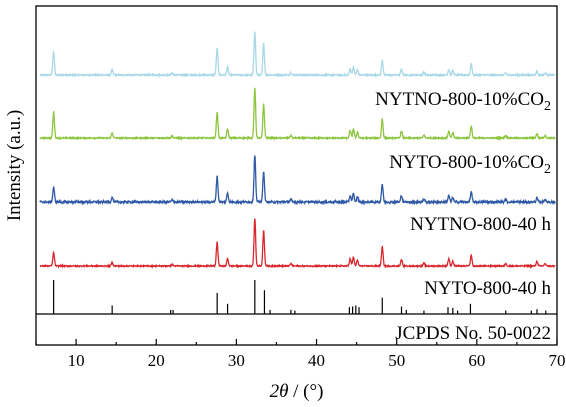 This screenshot has width=566, height=407. I want to click on x-axis-title-variable: 2θ, so click(279, 391).